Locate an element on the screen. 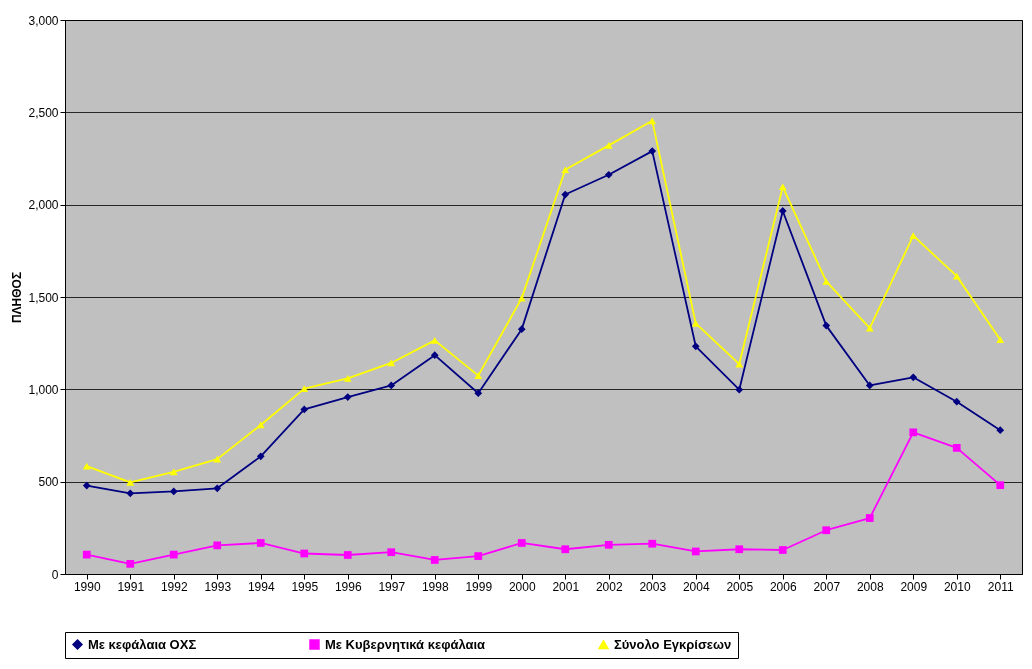 This screenshot has height=669, width=1032. x-tick-label: 1994 is located at coordinates (261, 586).